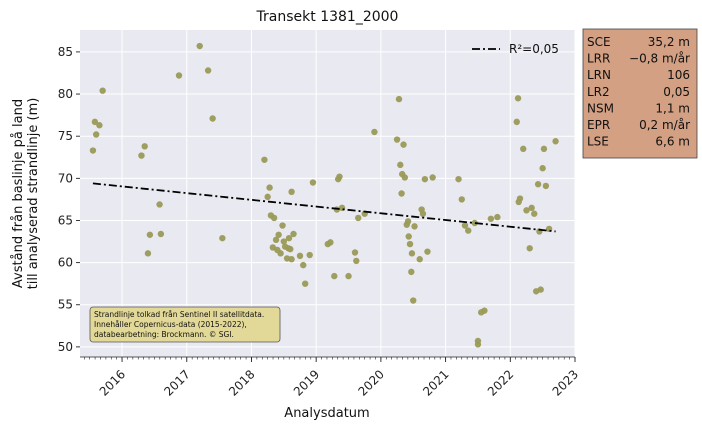 The image size is (702, 431). I want to click on stat-name: SCE, so click(599, 42).